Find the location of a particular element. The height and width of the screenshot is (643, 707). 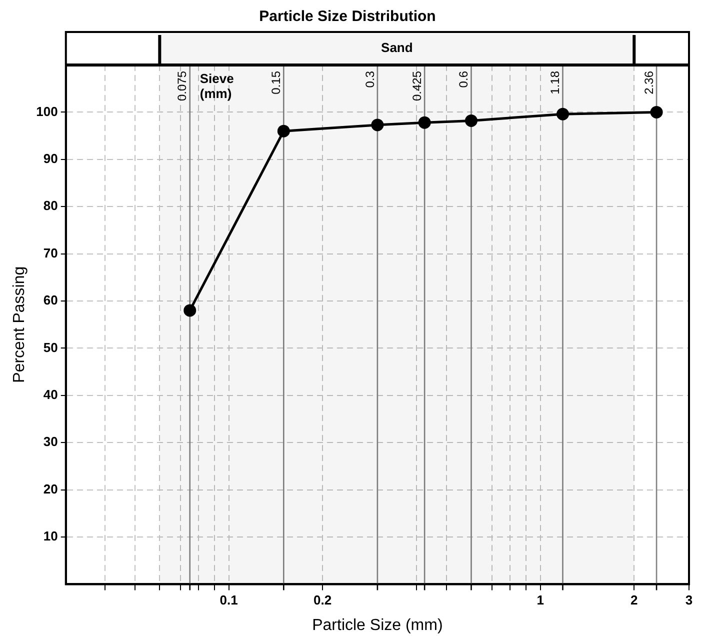

x-tick-label: 0.1 is located at coordinates (229, 600).